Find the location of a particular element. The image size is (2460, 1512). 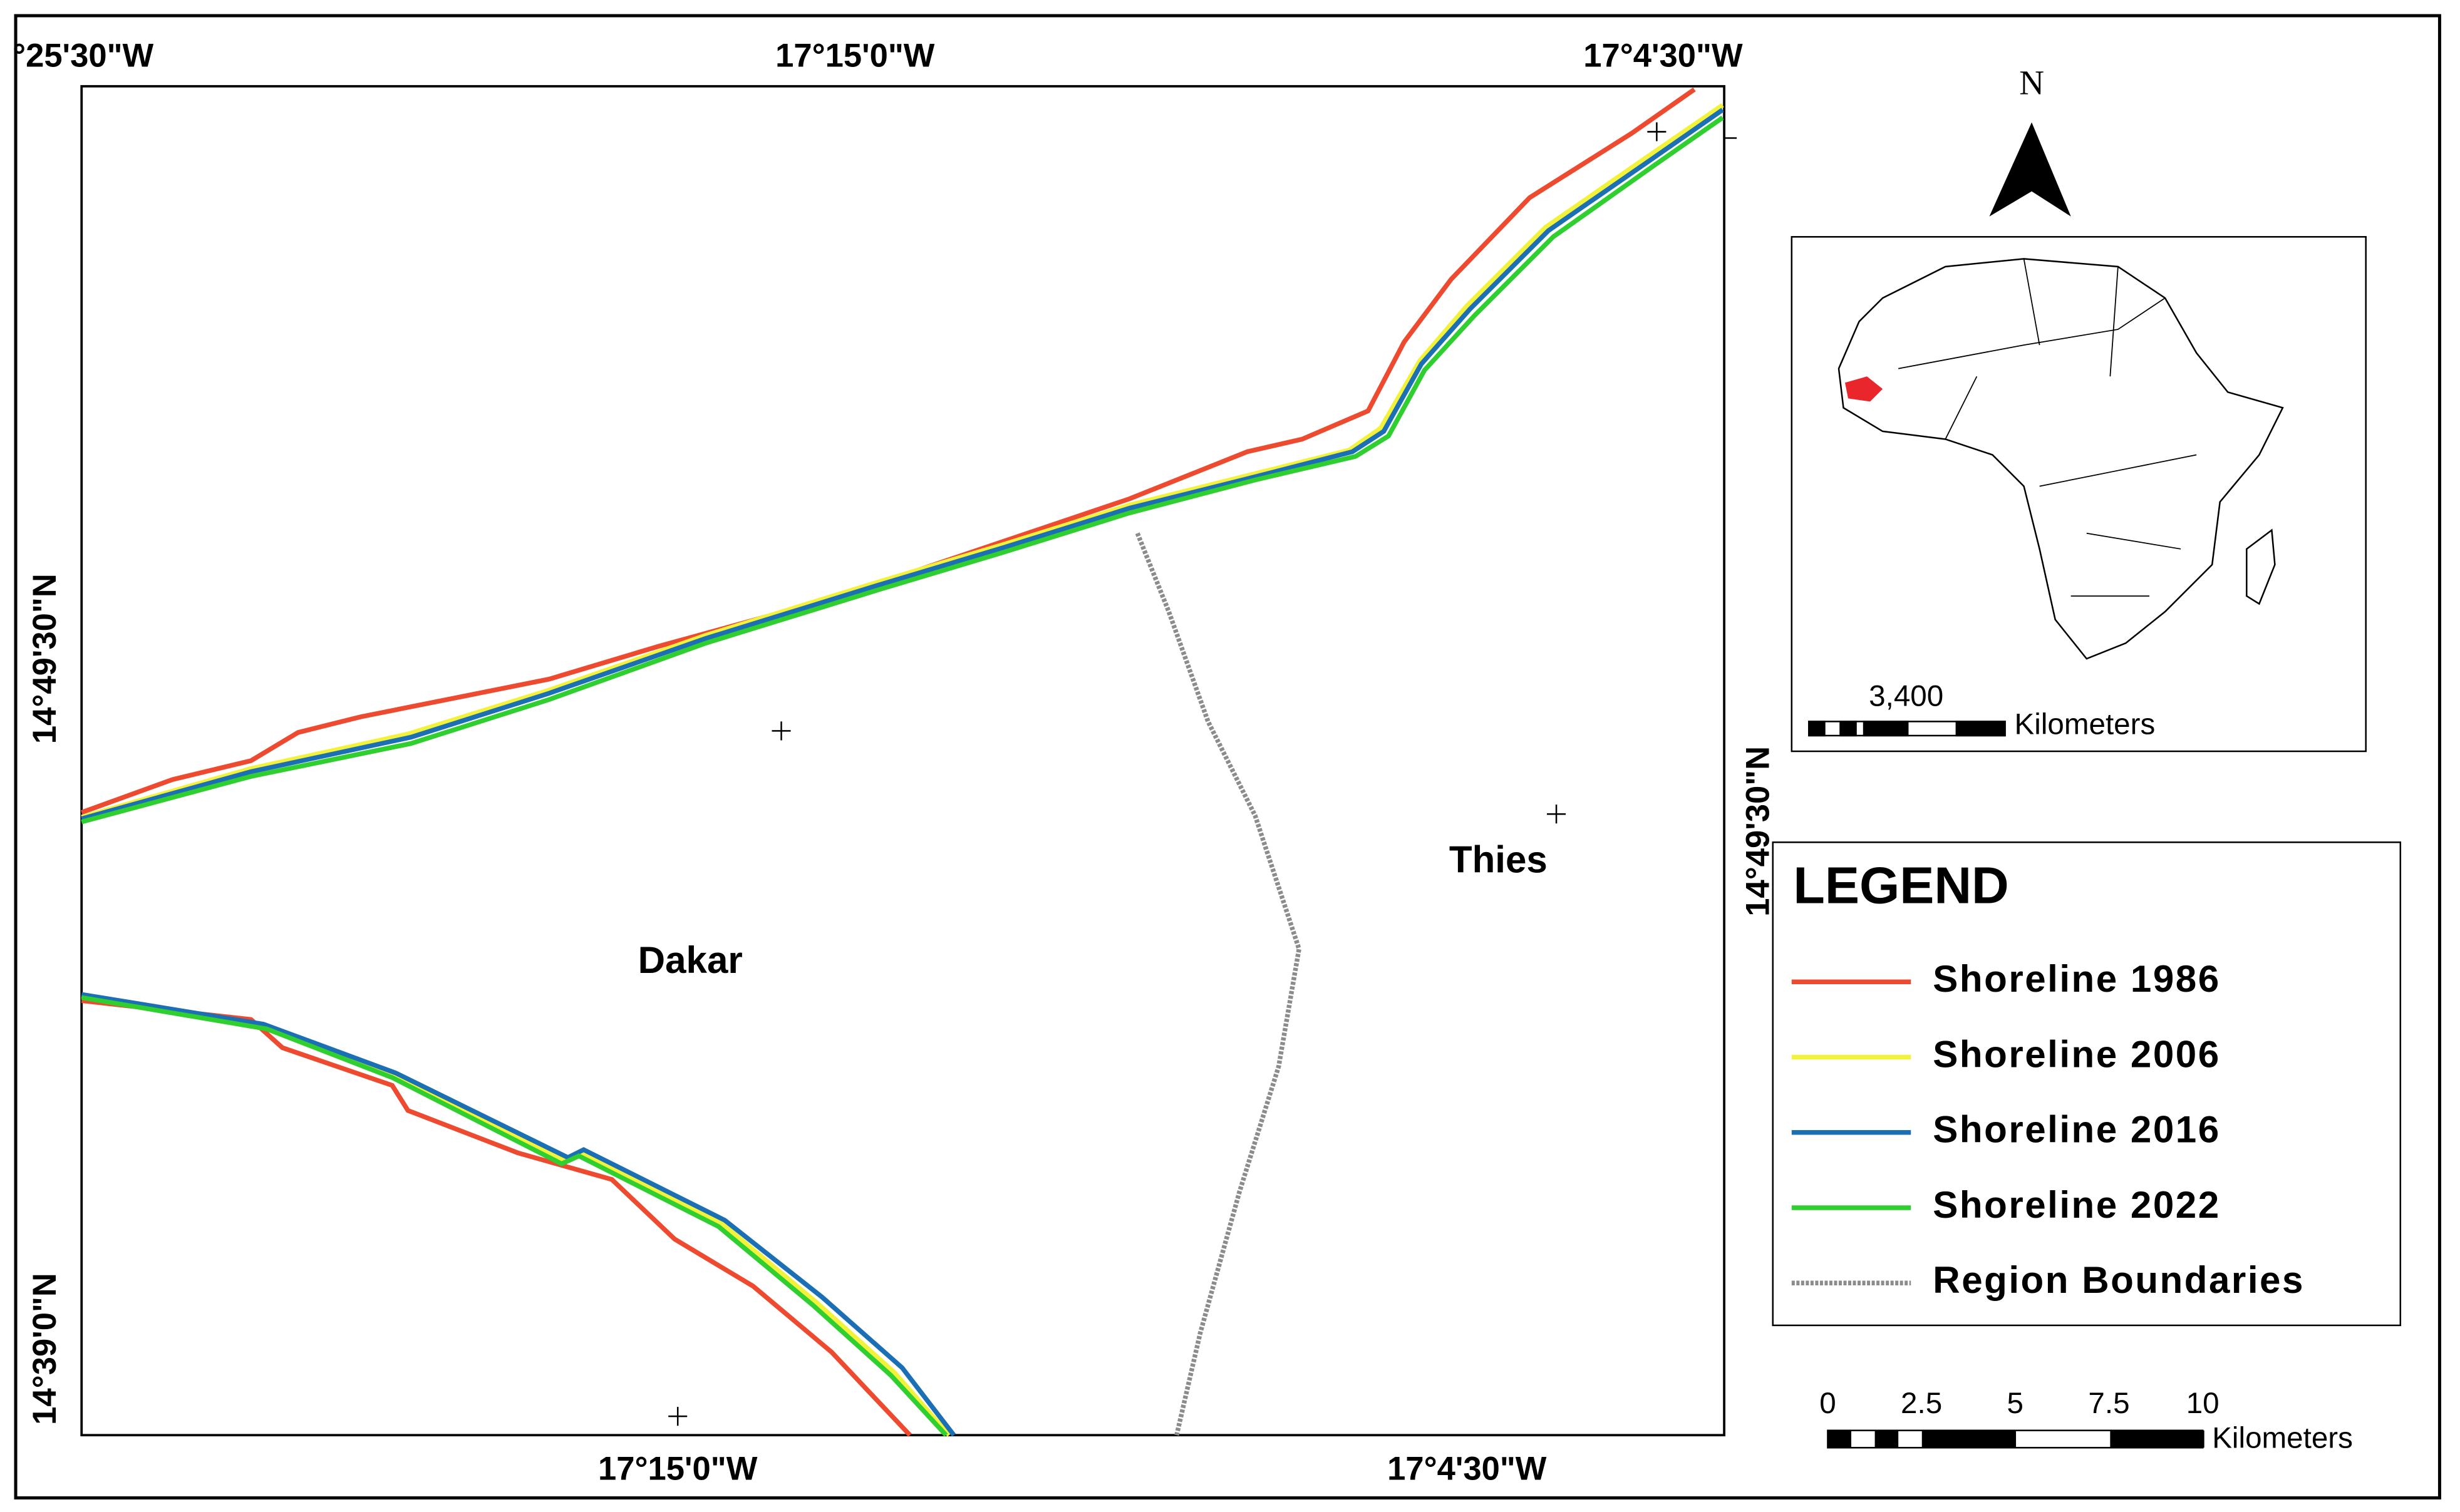

place-label: Dakar is located at coordinates (690, 960).